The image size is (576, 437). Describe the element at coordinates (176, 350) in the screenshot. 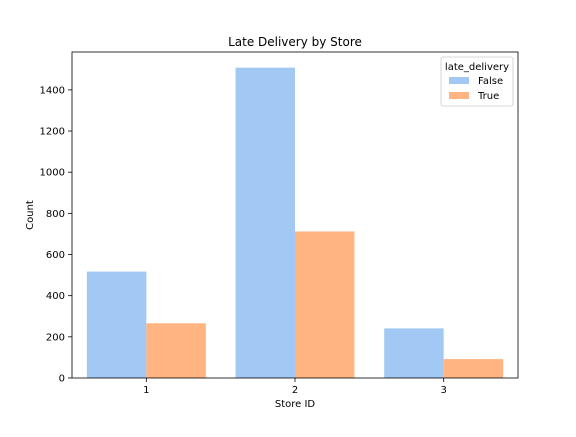

I see `bar-store-1-true` at that location.